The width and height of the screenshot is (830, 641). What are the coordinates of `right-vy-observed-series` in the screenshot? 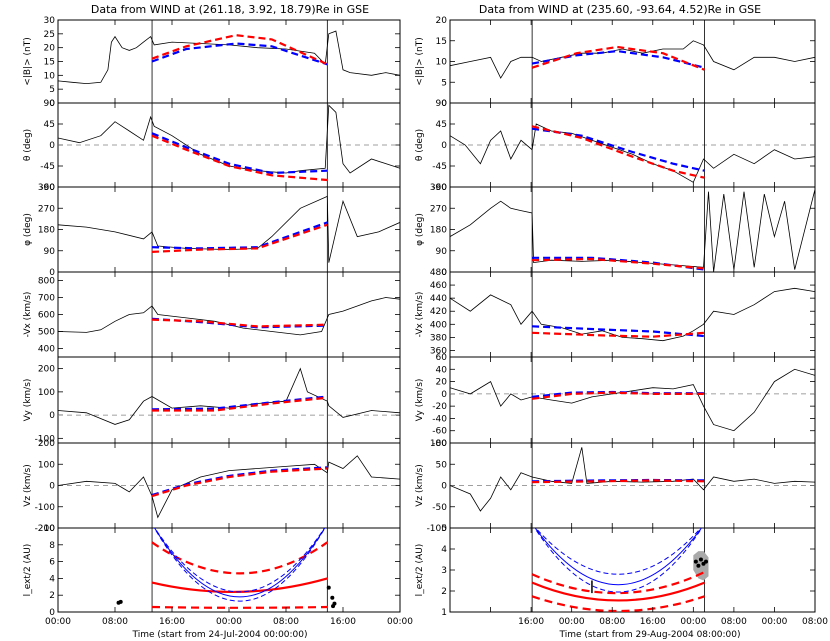 It's located at (632, 400).